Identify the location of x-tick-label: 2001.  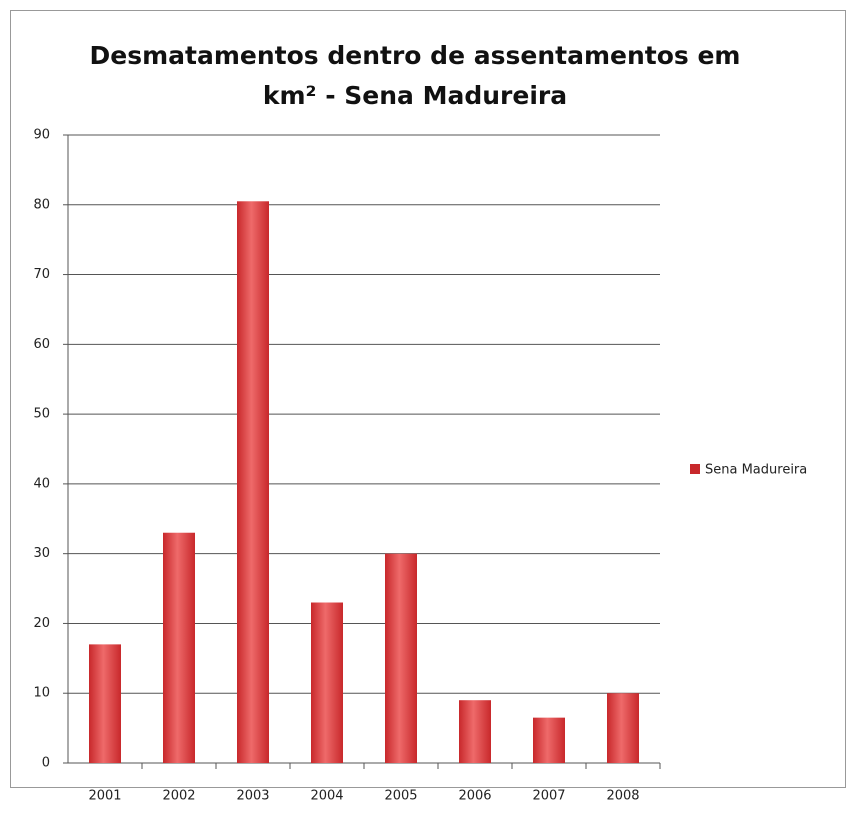
(104, 796).